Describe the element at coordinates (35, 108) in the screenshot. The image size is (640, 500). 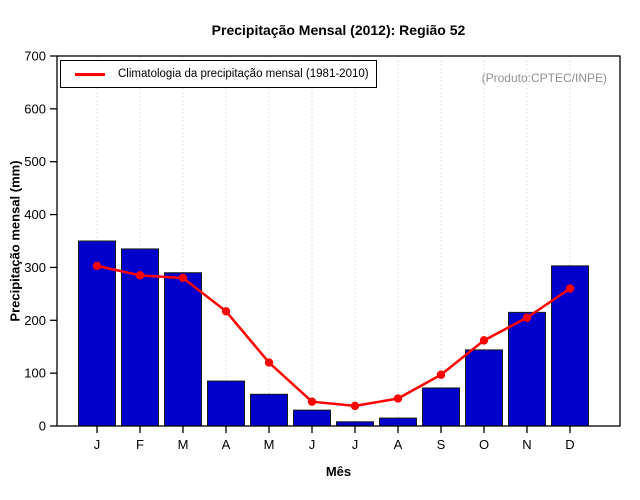
I see `y-tick-label: 600` at that location.